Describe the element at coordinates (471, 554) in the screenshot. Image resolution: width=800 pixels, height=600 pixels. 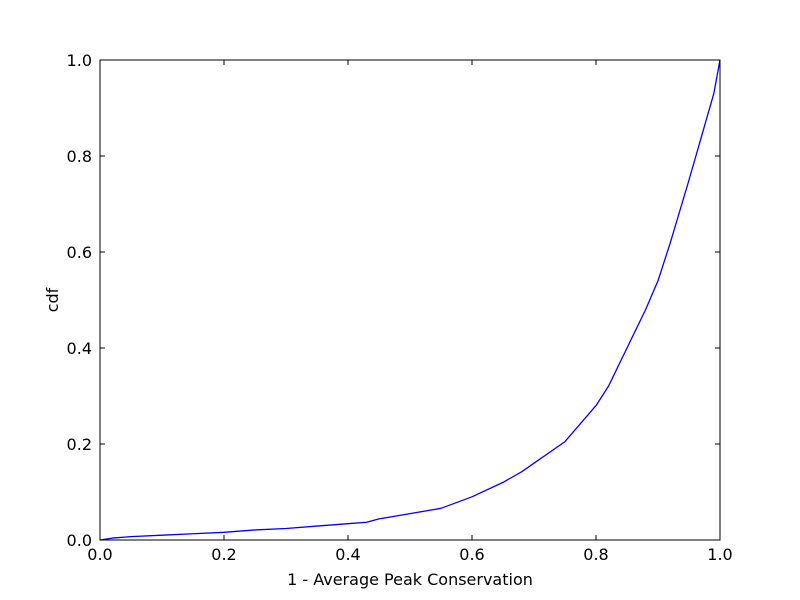
I see `x-tick-label: 0.6` at that location.